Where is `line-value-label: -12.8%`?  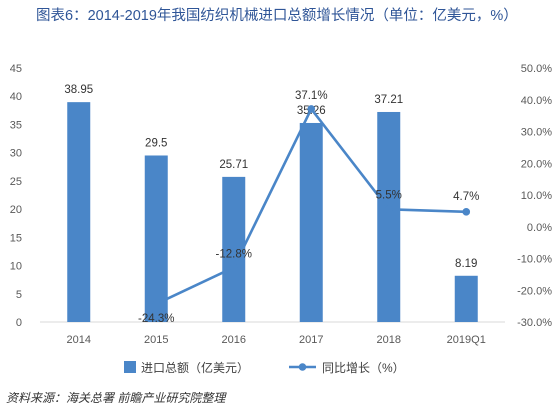 line-value-label: -12.8% is located at coordinates (234, 254).